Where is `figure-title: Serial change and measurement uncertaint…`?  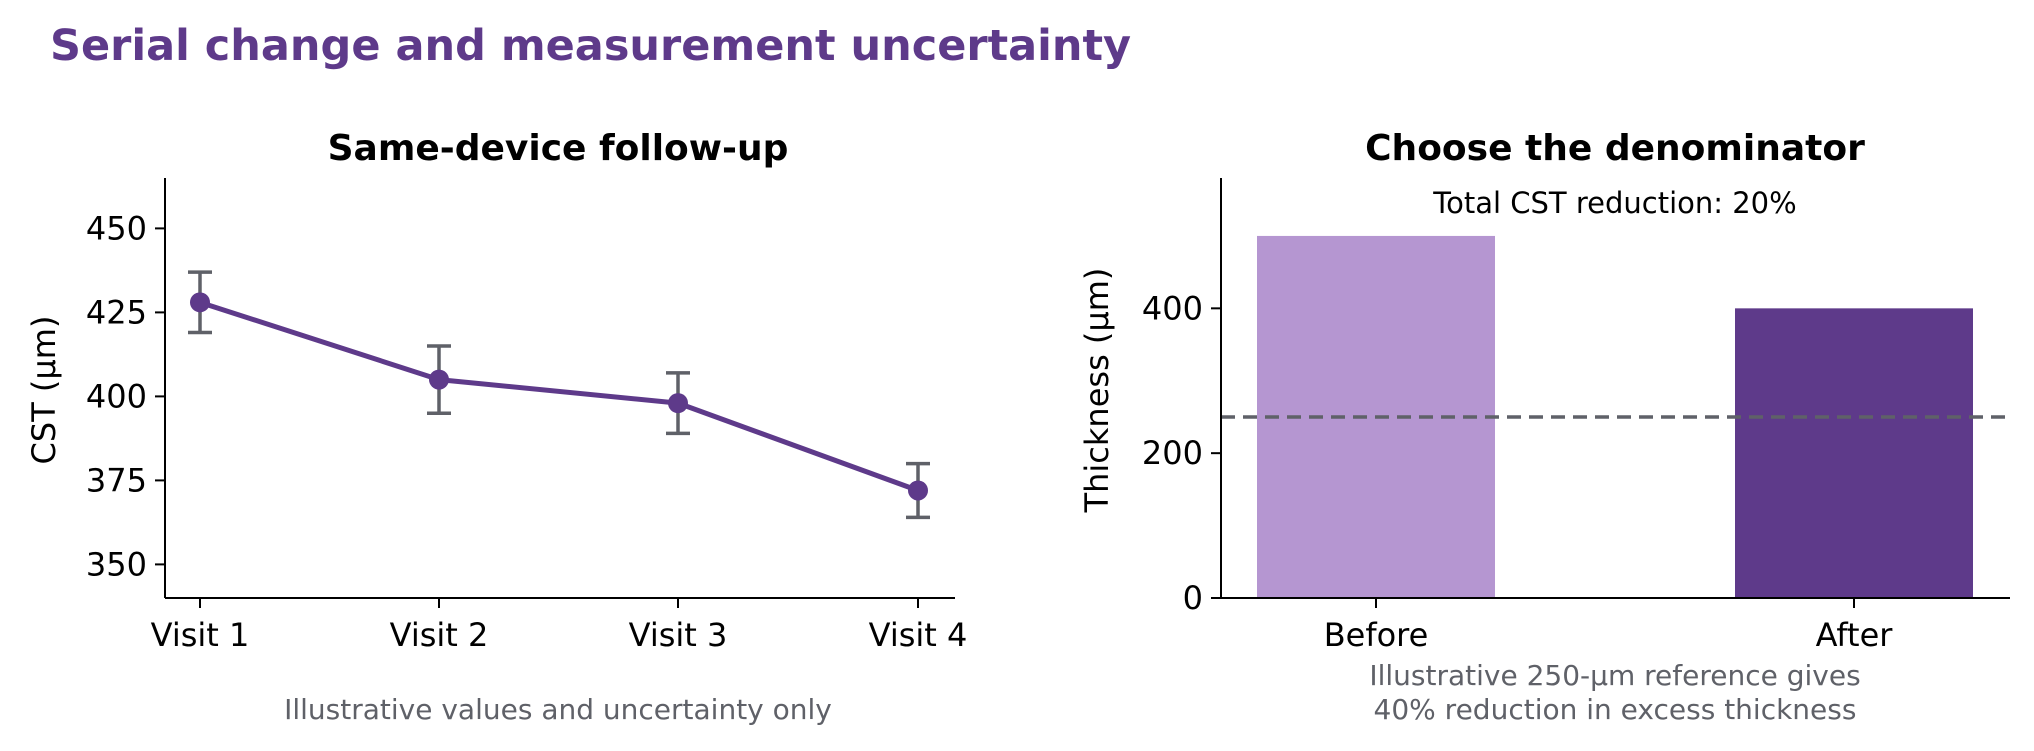 figure-title: Serial change and measurement uncertaint… is located at coordinates (590, 46).